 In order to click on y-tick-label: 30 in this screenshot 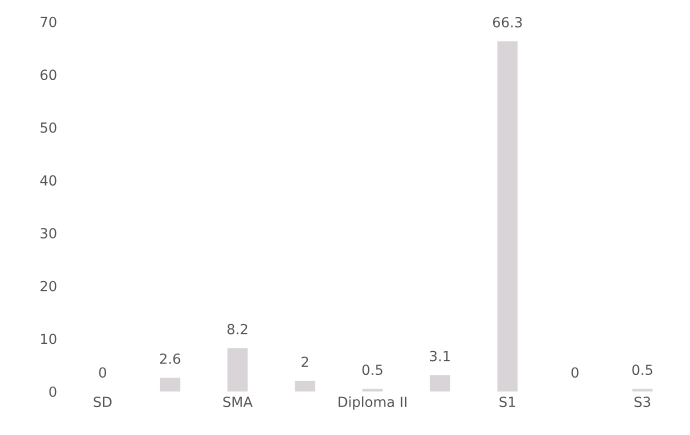, I will do `click(48, 233)`.